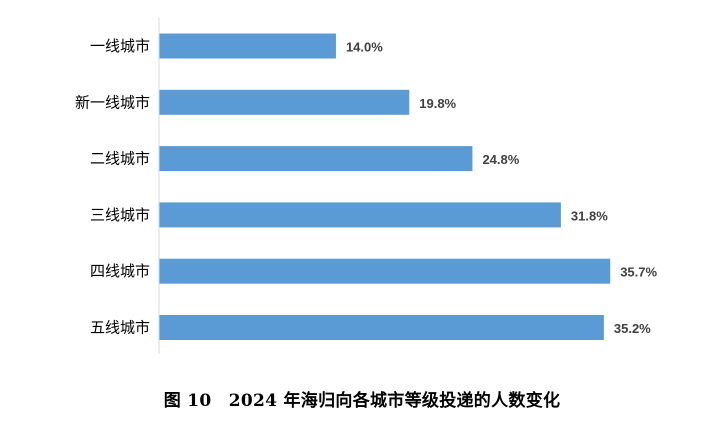 Image resolution: width=724 pixels, height=436 pixels. Describe the element at coordinates (632, 328) in the screenshot. I see `data-label-6: 35.2%` at that location.